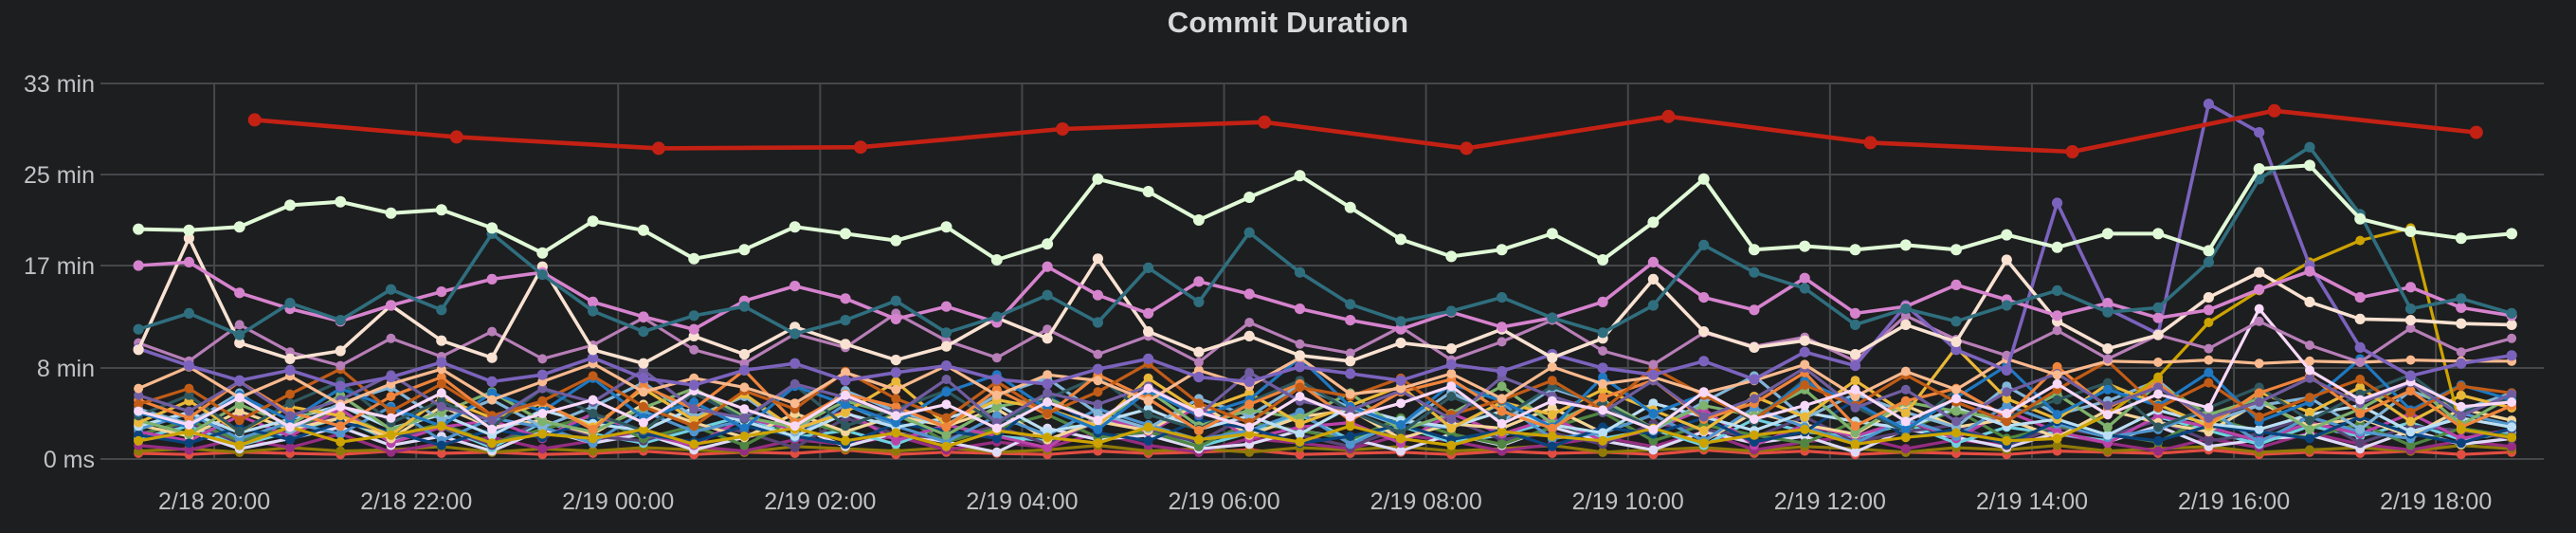  I want to click on data-point-slate, so click(593, 413).